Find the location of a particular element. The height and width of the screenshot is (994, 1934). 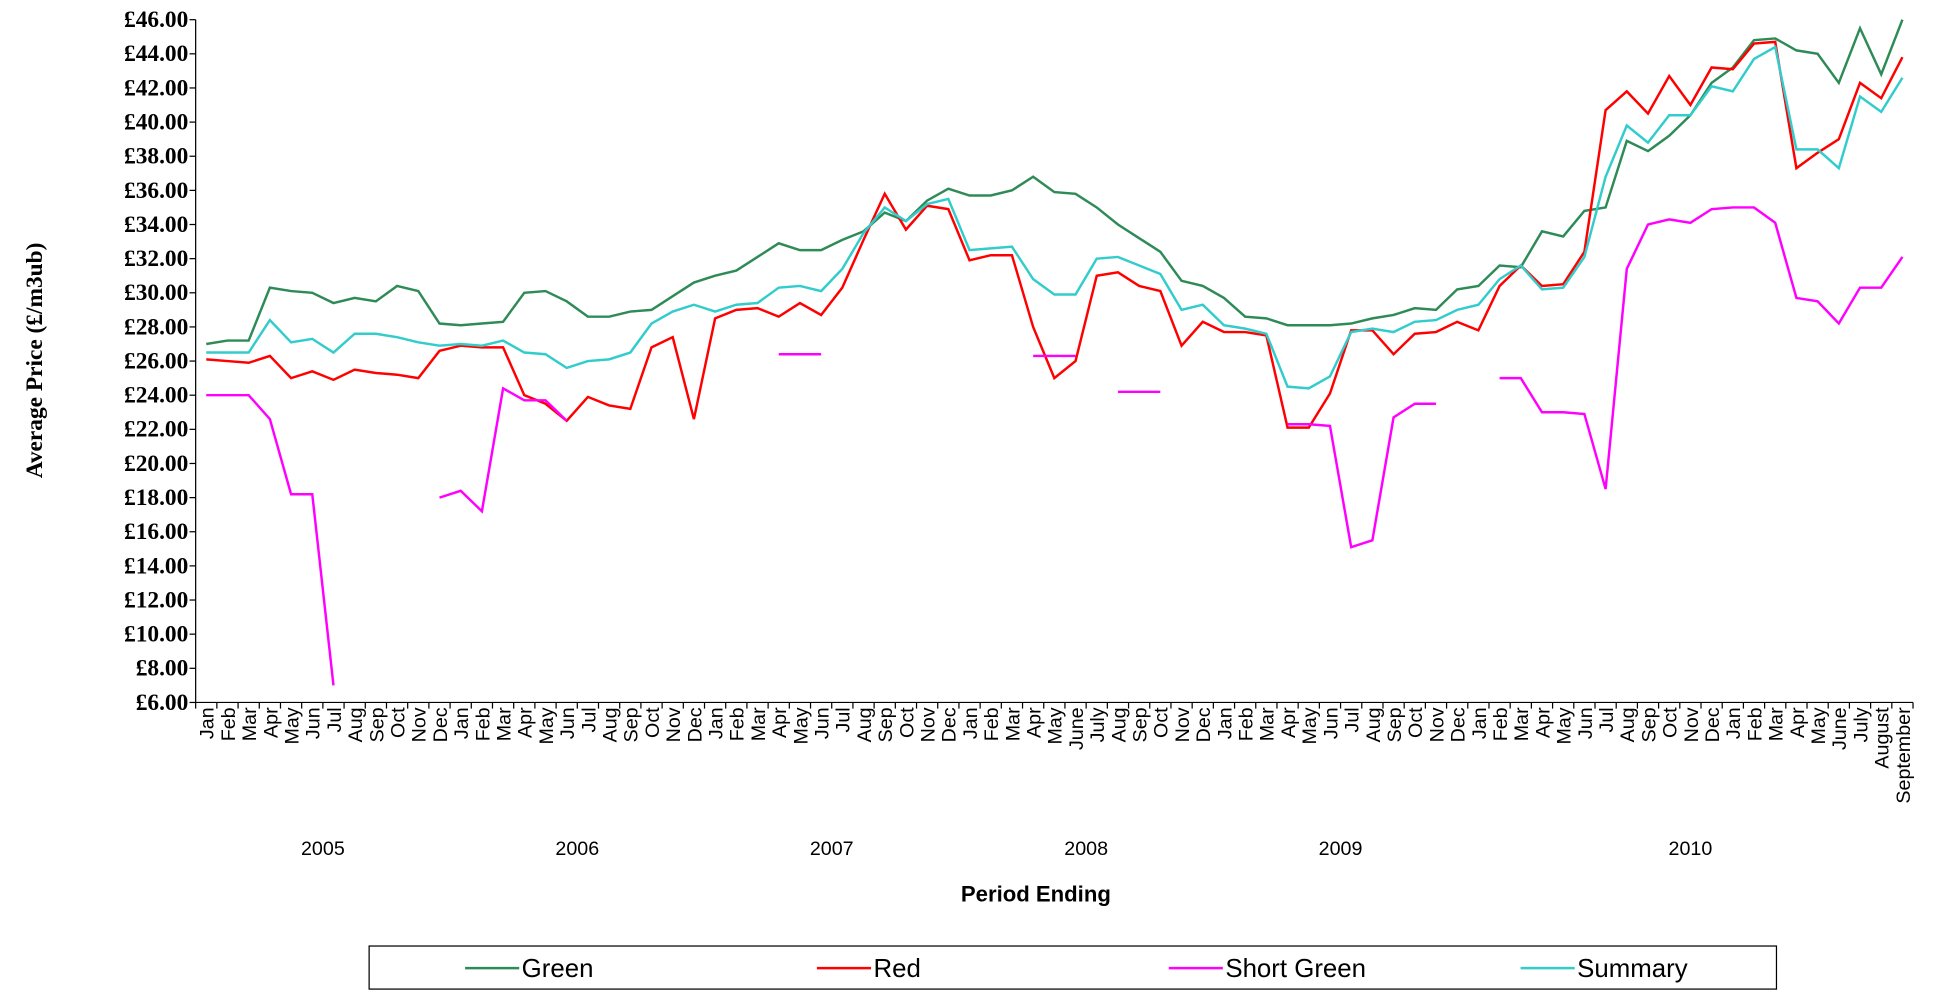

y-tick-label: £12.00 is located at coordinates (156, 600).